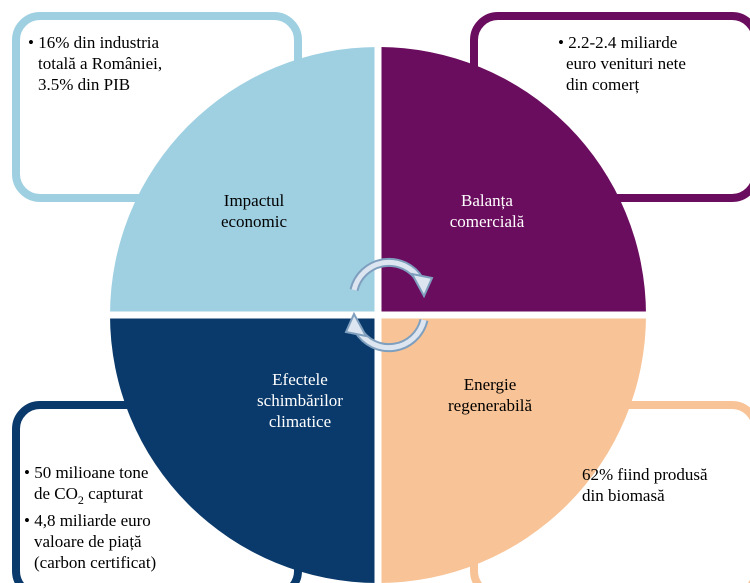 The width and height of the screenshot is (750, 583). I want to click on text-part: (carbon certificat), so click(95, 562).